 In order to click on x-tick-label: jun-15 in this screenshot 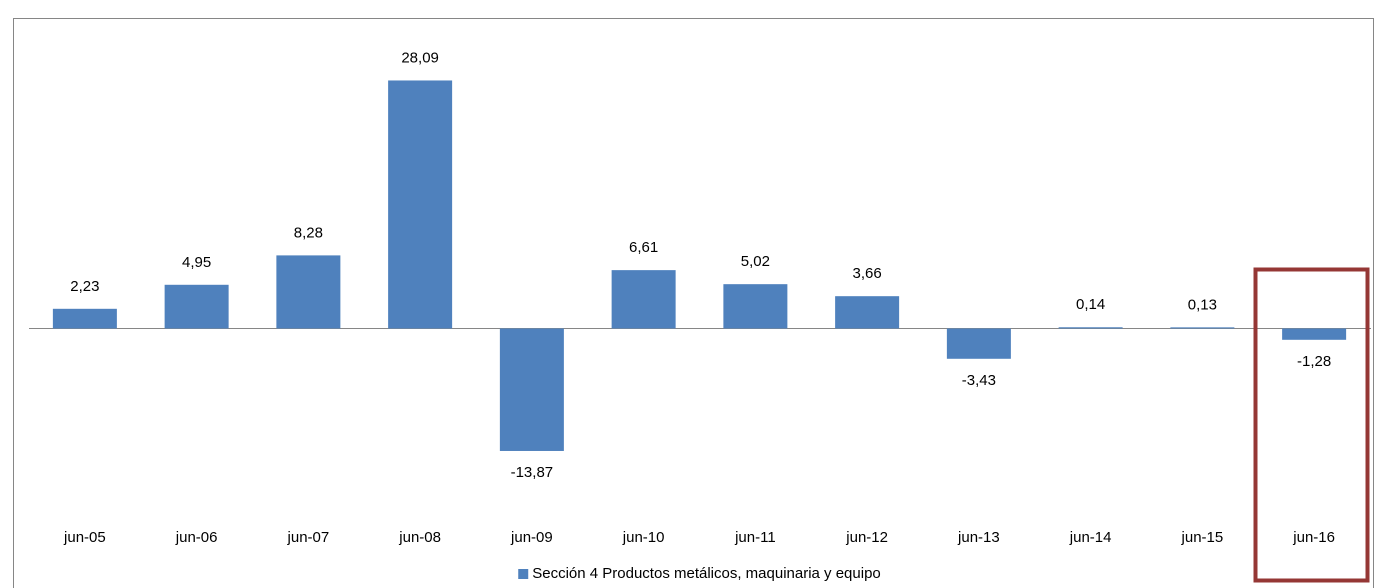, I will do `click(1202, 537)`.